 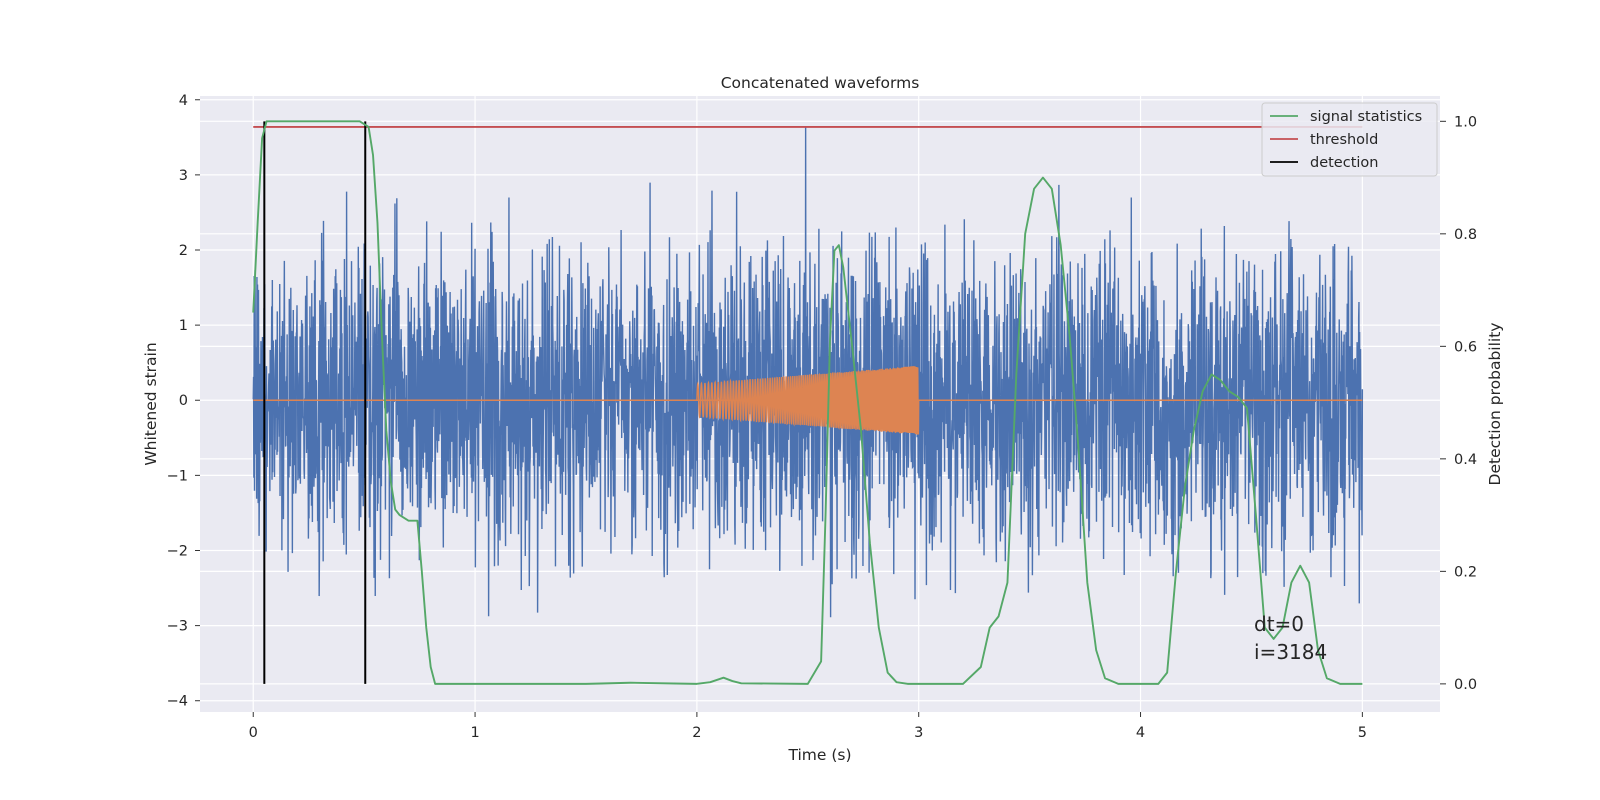 I want to click on y-tick-label-right: 0.2, so click(x=1465, y=572).